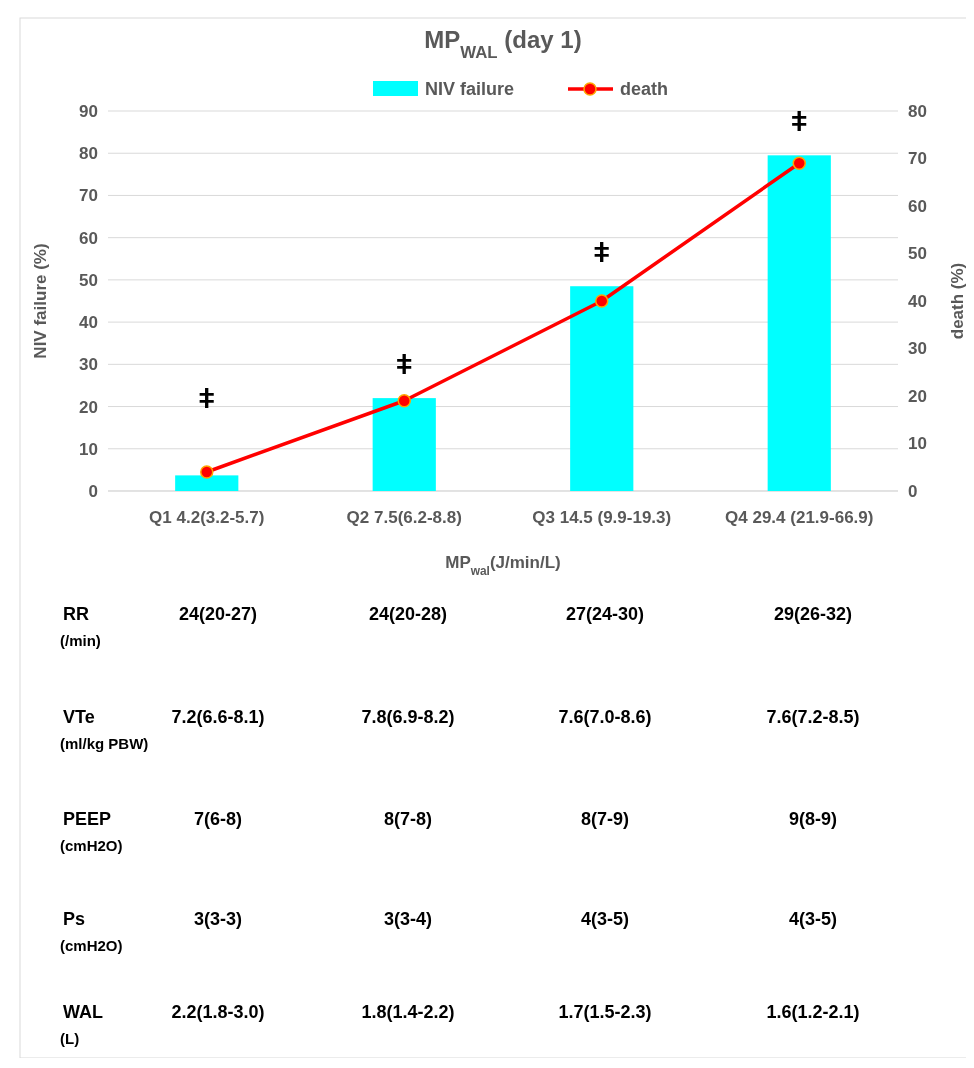  Describe the element at coordinates (605, 1012) in the screenshot. I see `text: 1.7(1.5-2.3)` at that location.